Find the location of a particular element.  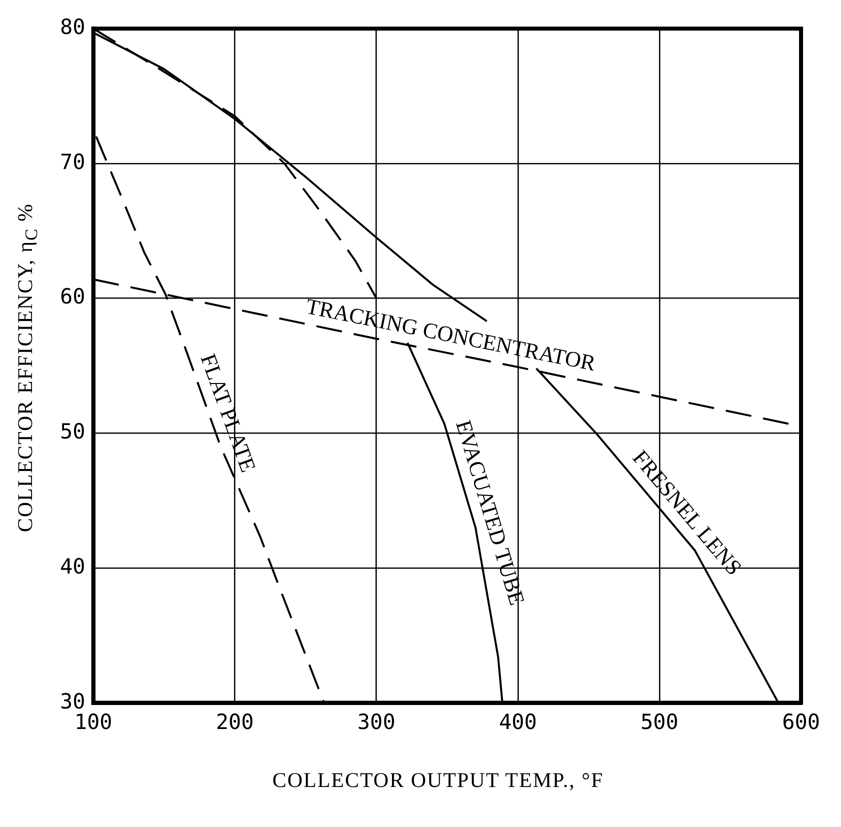

y-tick-label: 80 is located at coordinates (73, 27).